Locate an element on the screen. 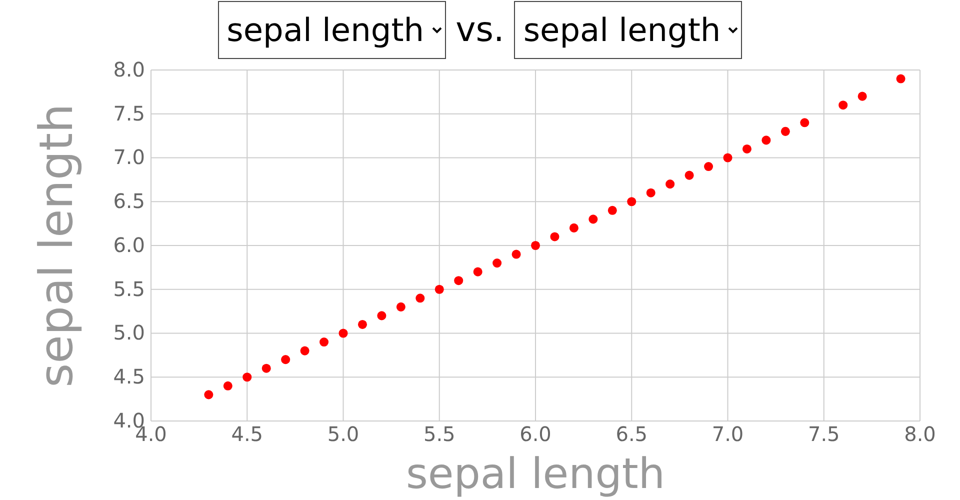 The image size is (960, 500). y-tick-label: 6.0 is located at coordinates (129, 244).